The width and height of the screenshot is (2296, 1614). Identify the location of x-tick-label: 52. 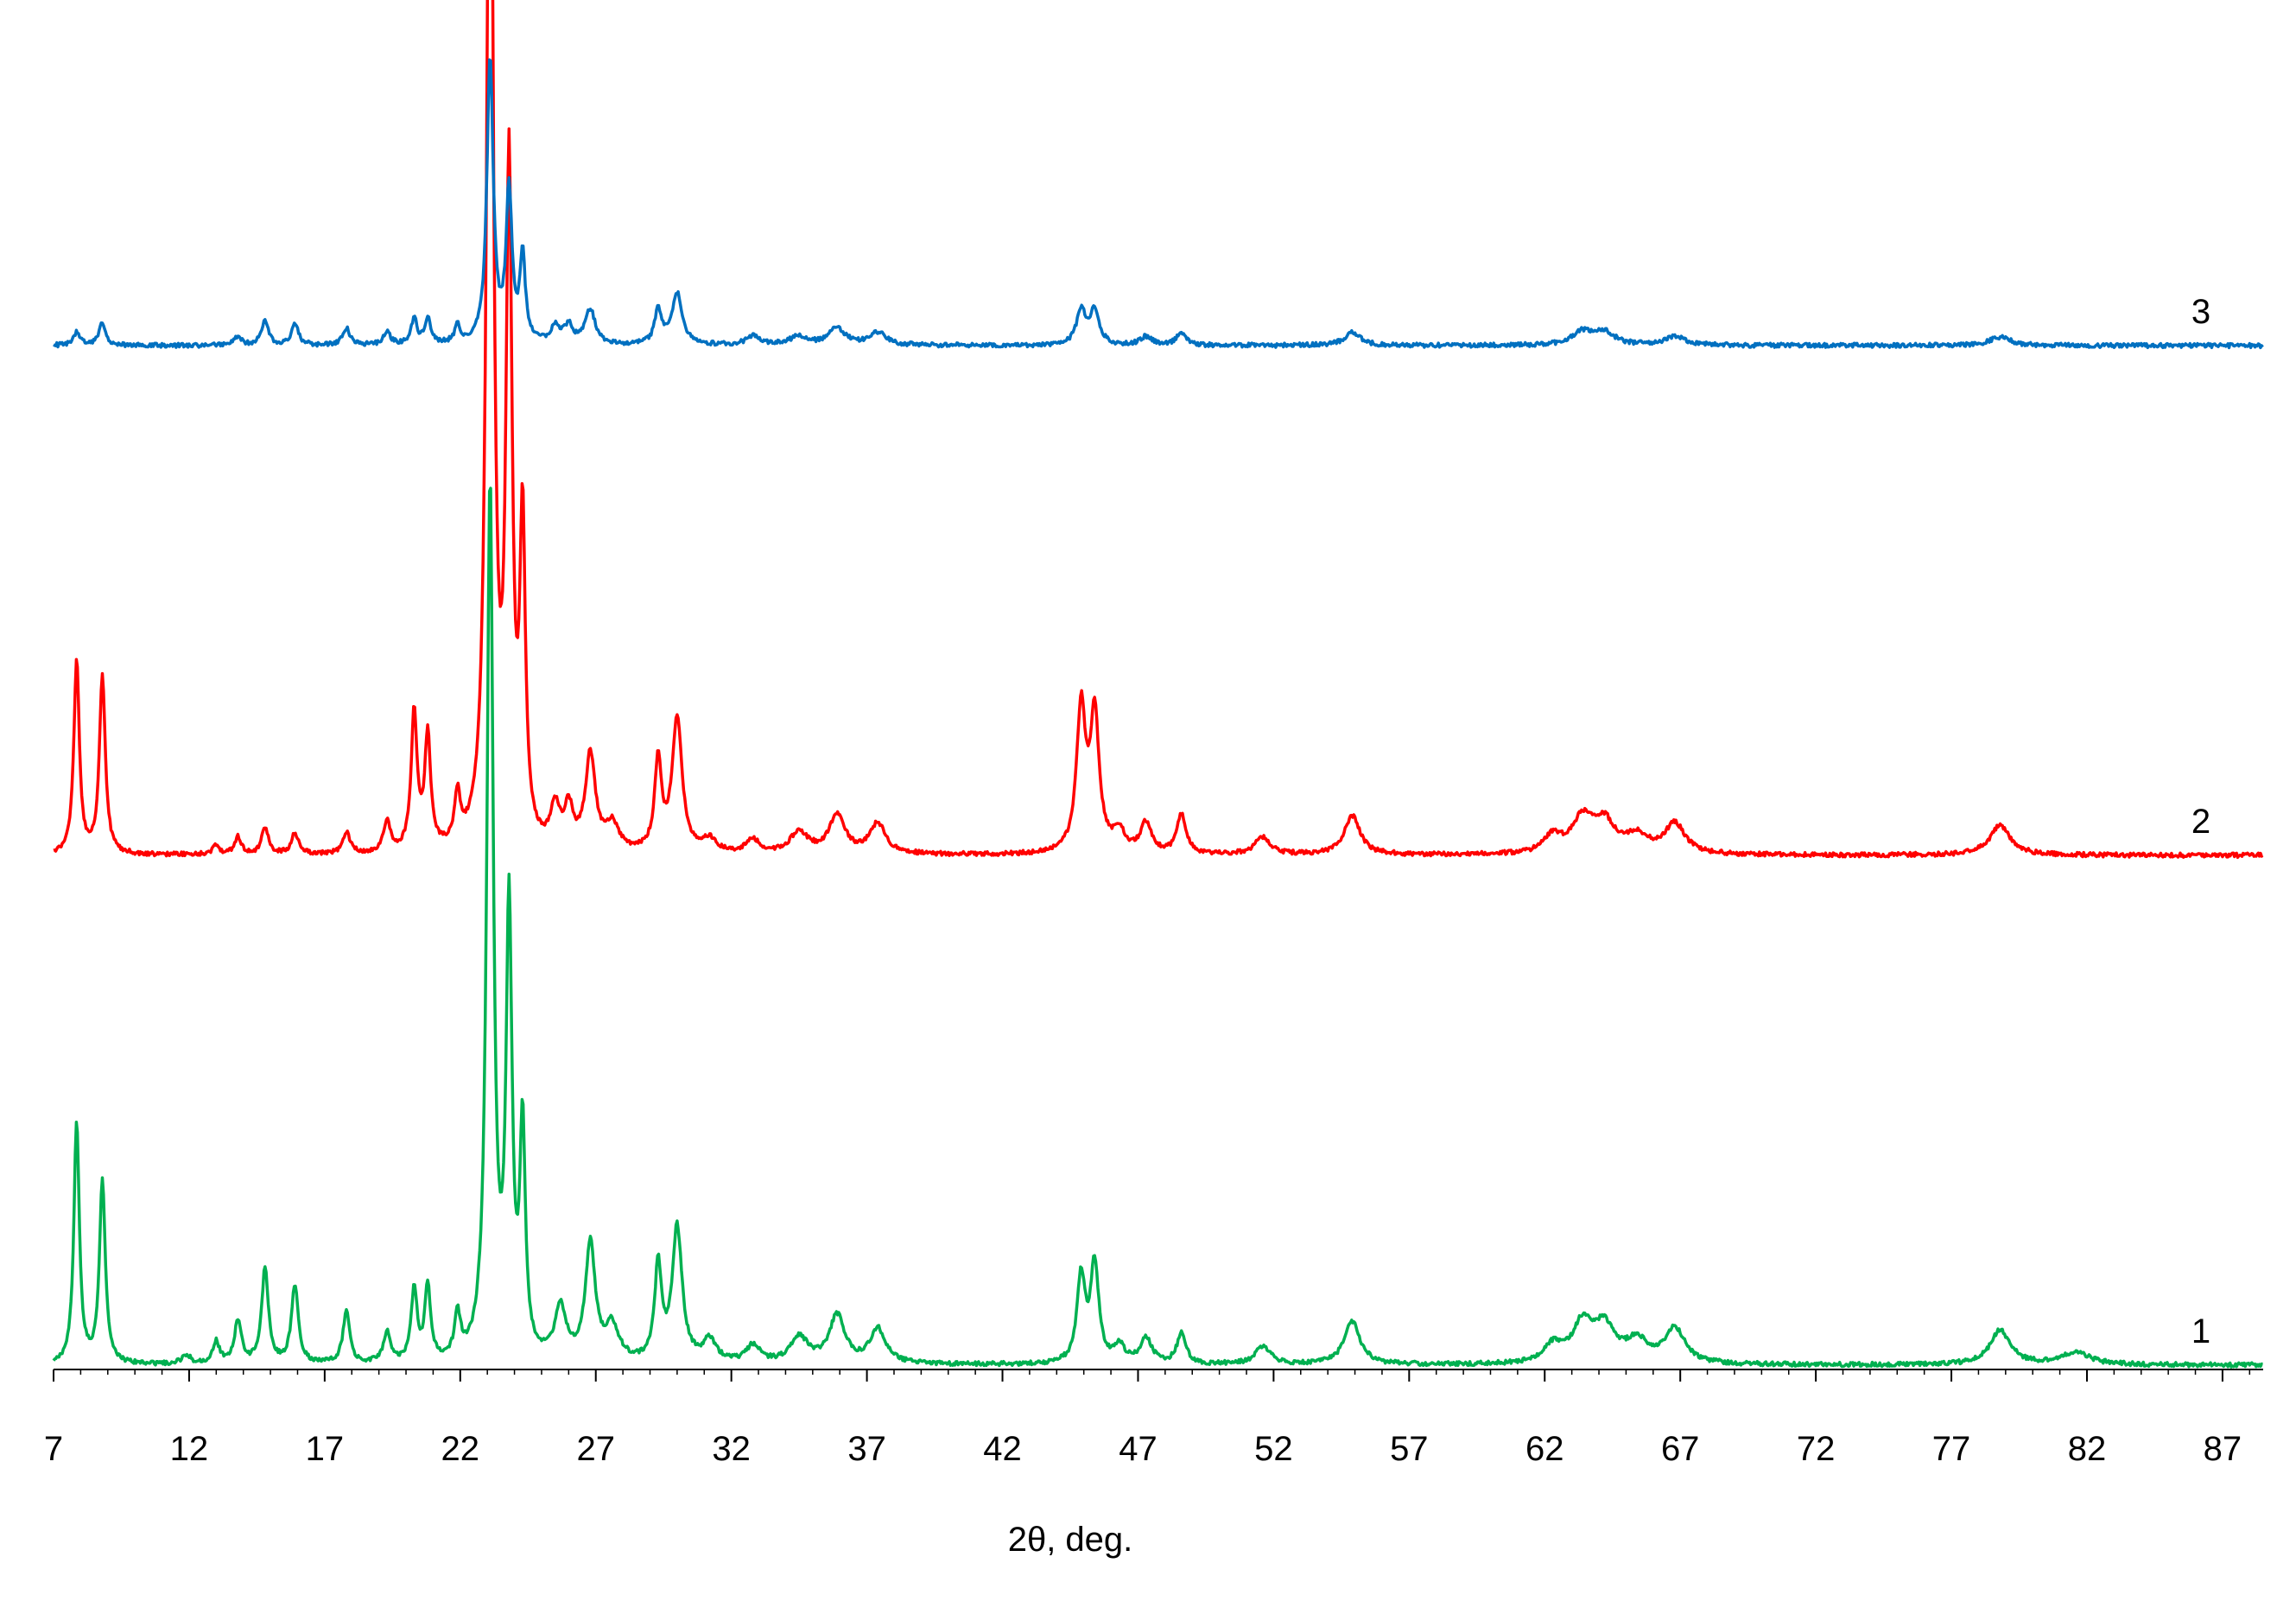
(1273, 1449).